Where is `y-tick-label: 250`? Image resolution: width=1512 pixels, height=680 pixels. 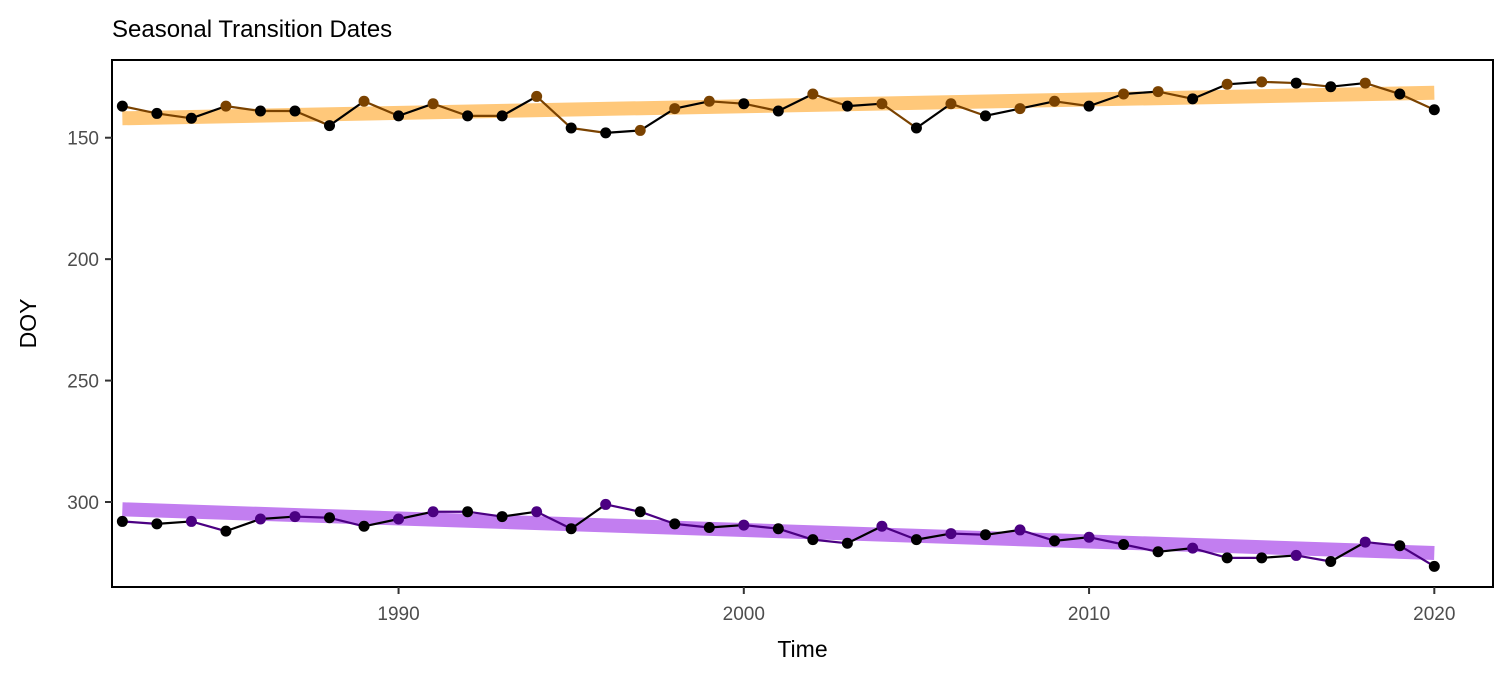
y-tick-label: 250 is located at coordinates (83, 382).